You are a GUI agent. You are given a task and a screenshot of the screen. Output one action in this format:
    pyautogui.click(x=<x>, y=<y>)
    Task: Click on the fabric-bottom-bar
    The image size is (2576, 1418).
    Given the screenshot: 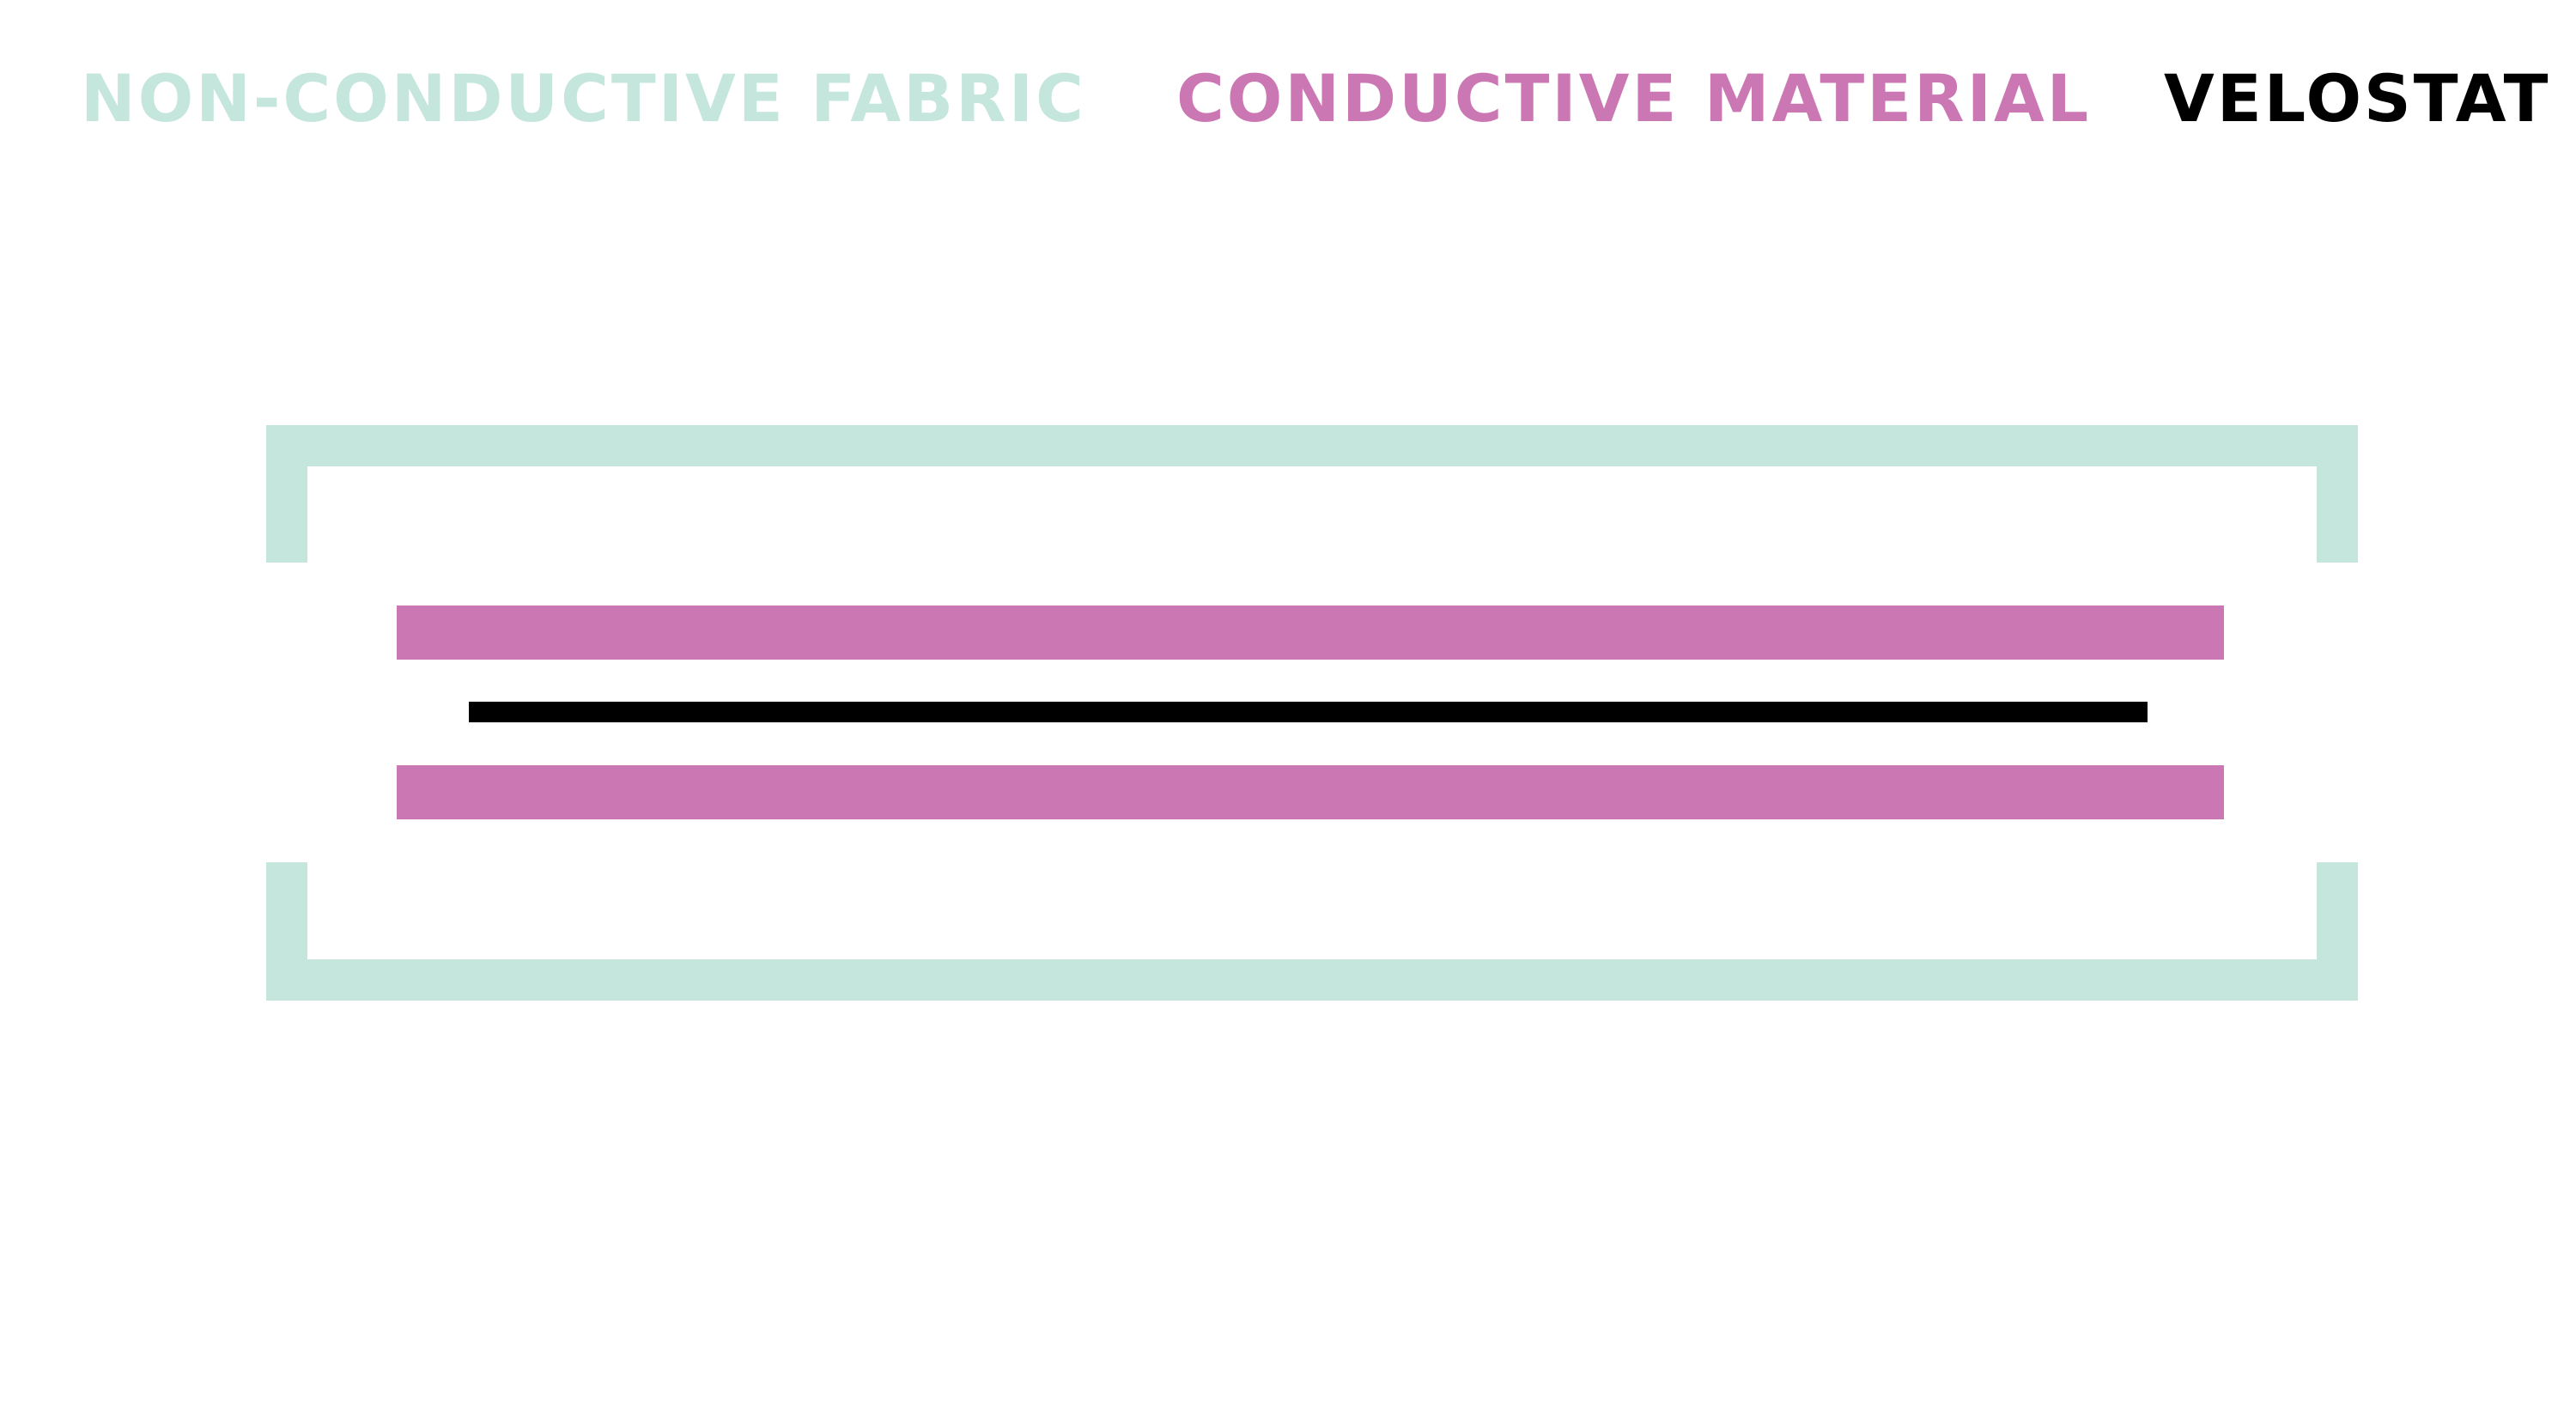 What is the action you would take?
    pyautogui.click(x=1312, y=980)
    